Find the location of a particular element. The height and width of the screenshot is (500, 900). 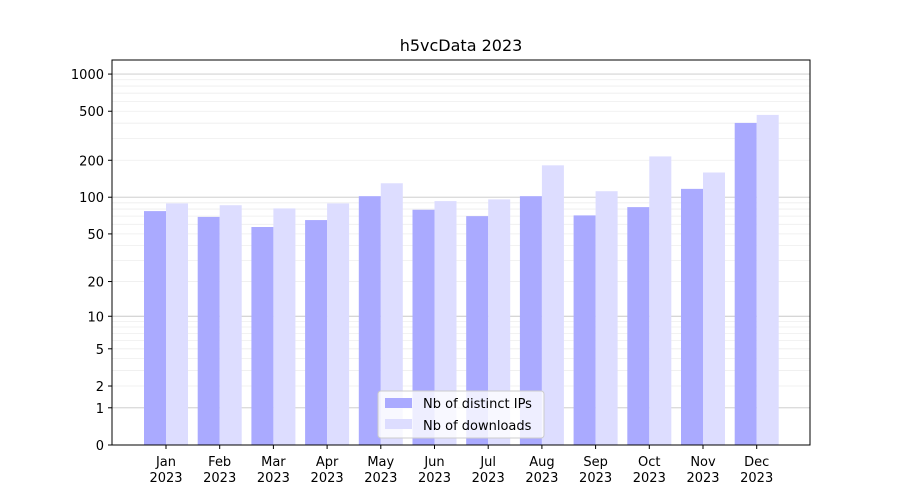

legend-label-downloads: Nb of downloads is located at coordinates (477, 426).